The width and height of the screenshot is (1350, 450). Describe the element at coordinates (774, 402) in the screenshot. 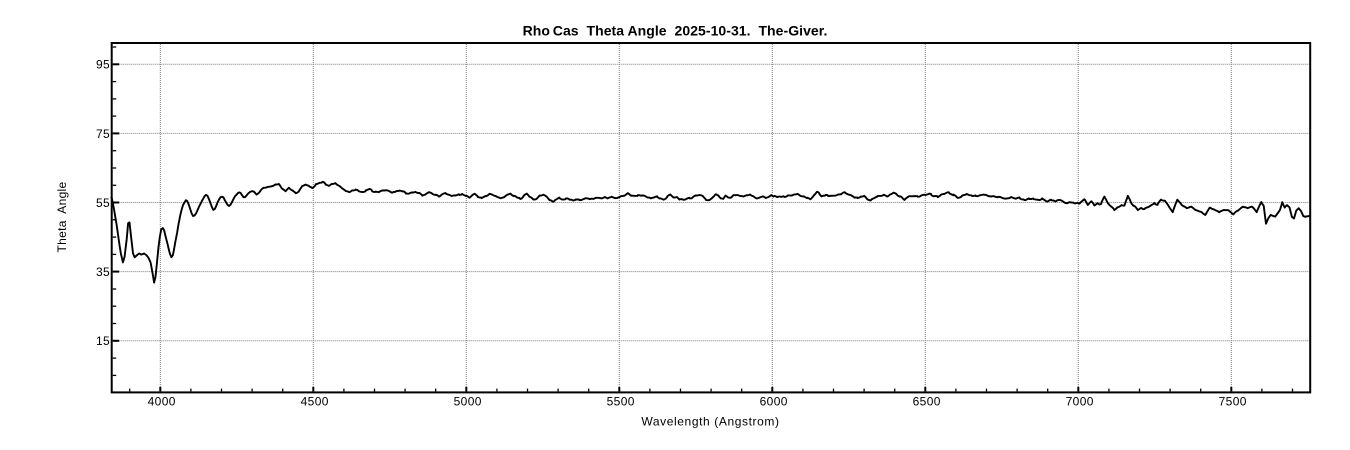

I see `svg-text: 6000` at that location.